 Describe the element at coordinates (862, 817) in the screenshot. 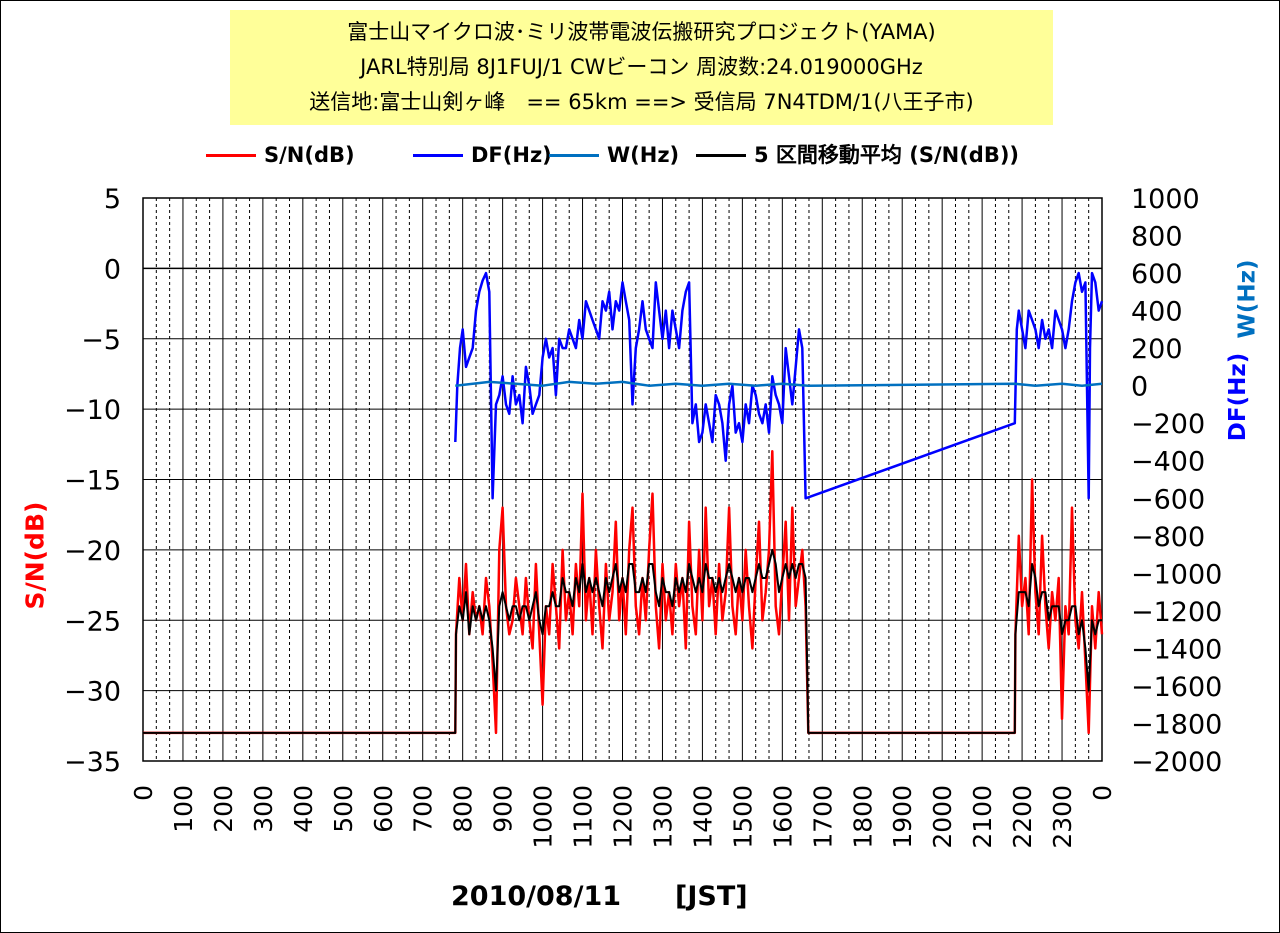

I see `x-tick-label: 1800` at that location.